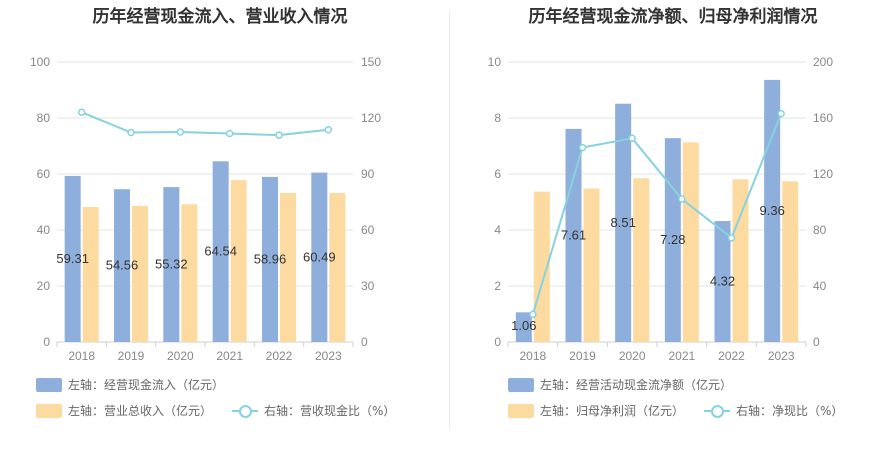 The image size is (893, 458). What do you see at coordinates (205, 124) in the screenshot?
I see `series-line` at bounding box center [205, 124].